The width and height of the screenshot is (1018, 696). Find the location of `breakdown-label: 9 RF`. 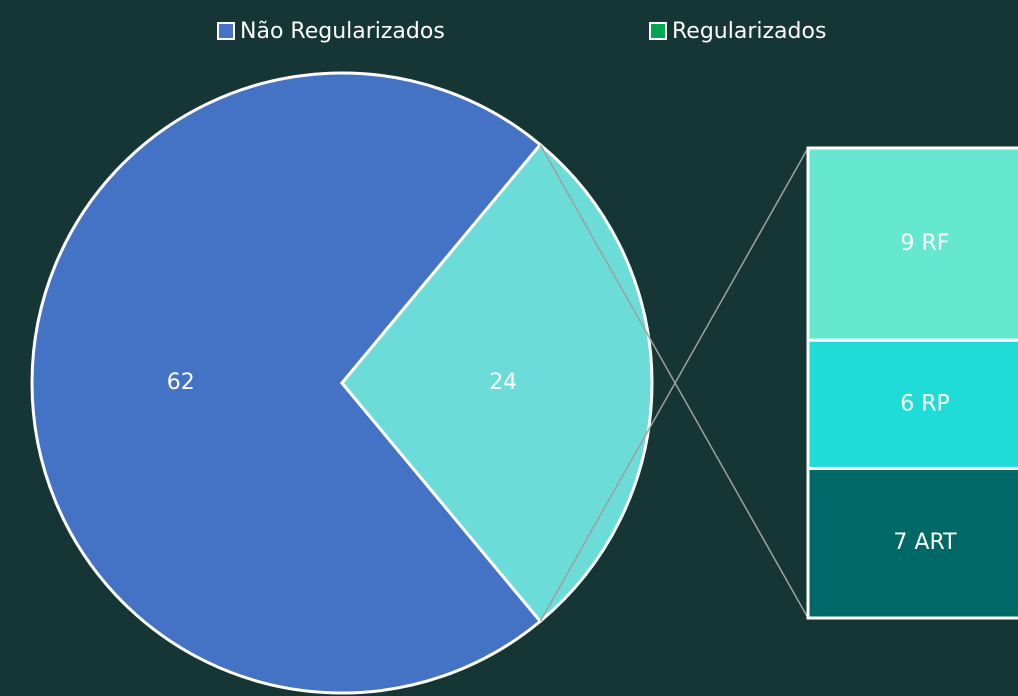

breakdown-label: 9 RF is located at coordinates (925, 243).